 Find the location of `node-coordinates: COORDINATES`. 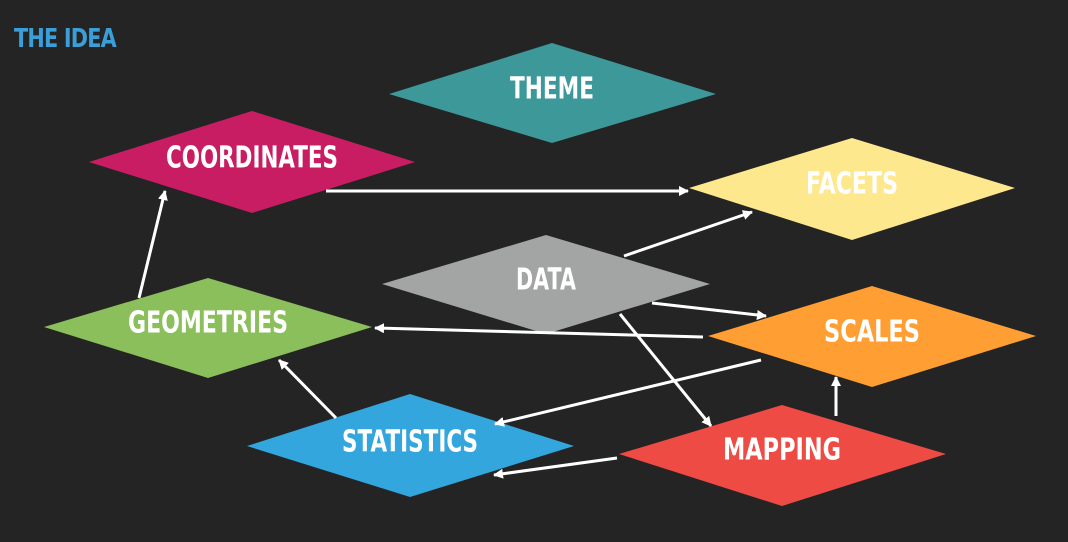

node-coordinates: COORDINATES is located at coordinates (252, 162).